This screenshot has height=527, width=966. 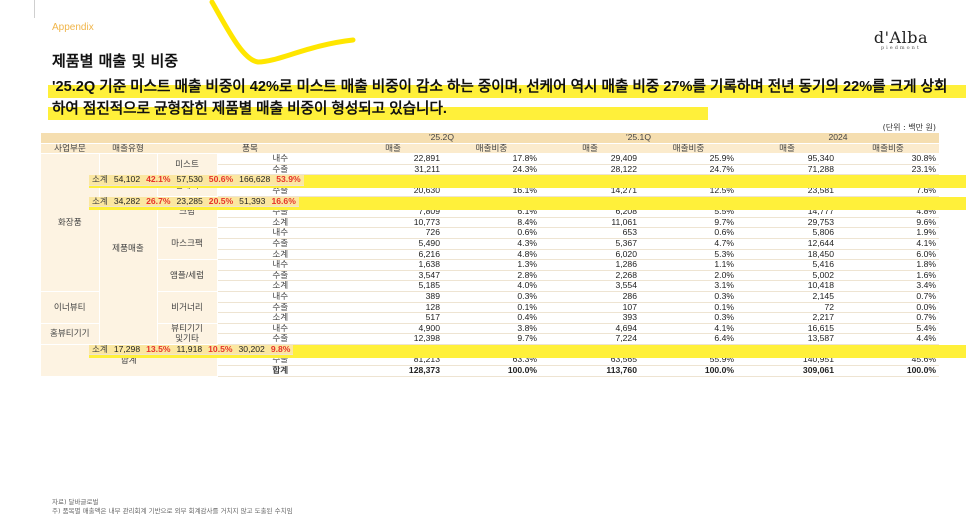 What do you see at coordinates (527, 182) in the screenshot?
I see `table-row: 소계 54,102 42.1% 57,530 50.6% 166,628 53.9%` at bounding box center [527, 182].